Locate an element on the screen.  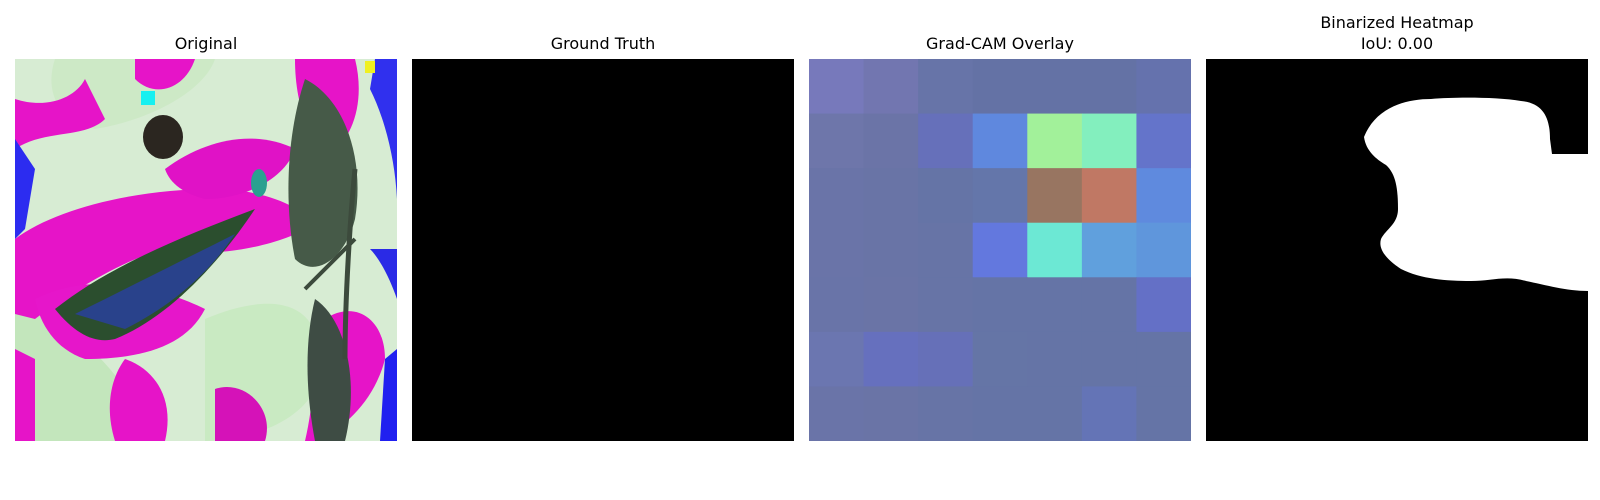
original-title: Original is located at coordinates (206, 43).